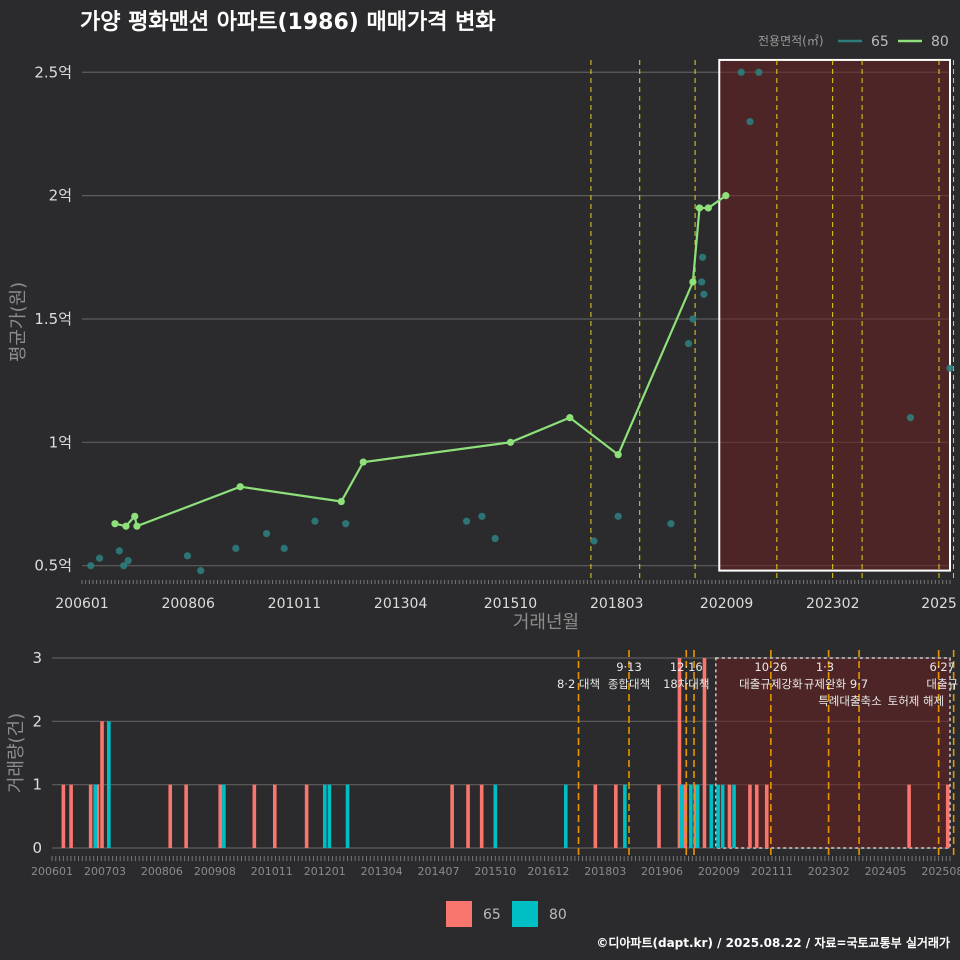 This screenshot has height=960, width=960. I want to click on bar-xtick-label: 200806, so click(162, 871).